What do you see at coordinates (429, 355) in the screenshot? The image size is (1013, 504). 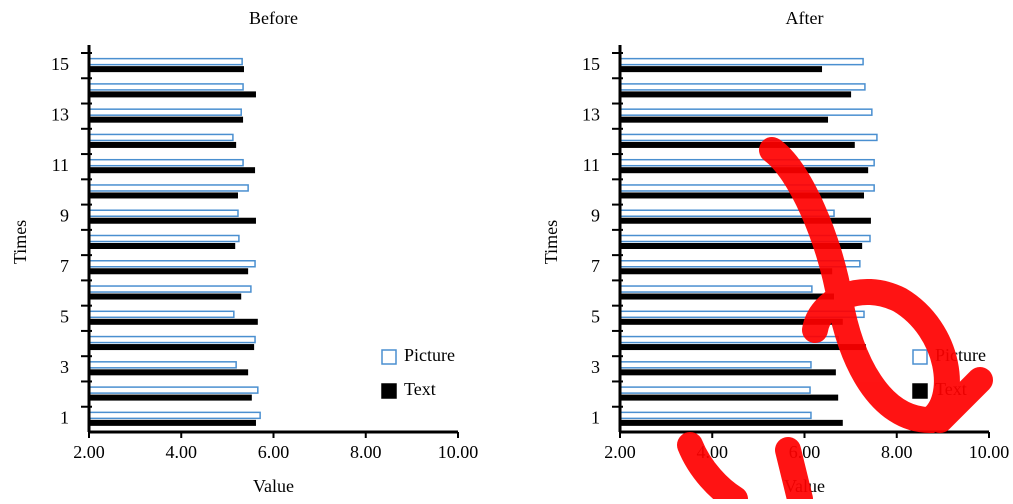 I see `legend-label: Picture` at bounding box center [429, 355].